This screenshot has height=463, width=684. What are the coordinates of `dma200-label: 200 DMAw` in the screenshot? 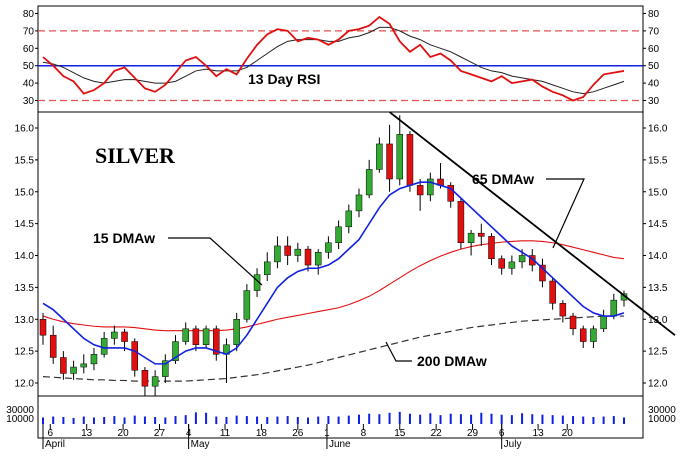 It's located at (452, 361).